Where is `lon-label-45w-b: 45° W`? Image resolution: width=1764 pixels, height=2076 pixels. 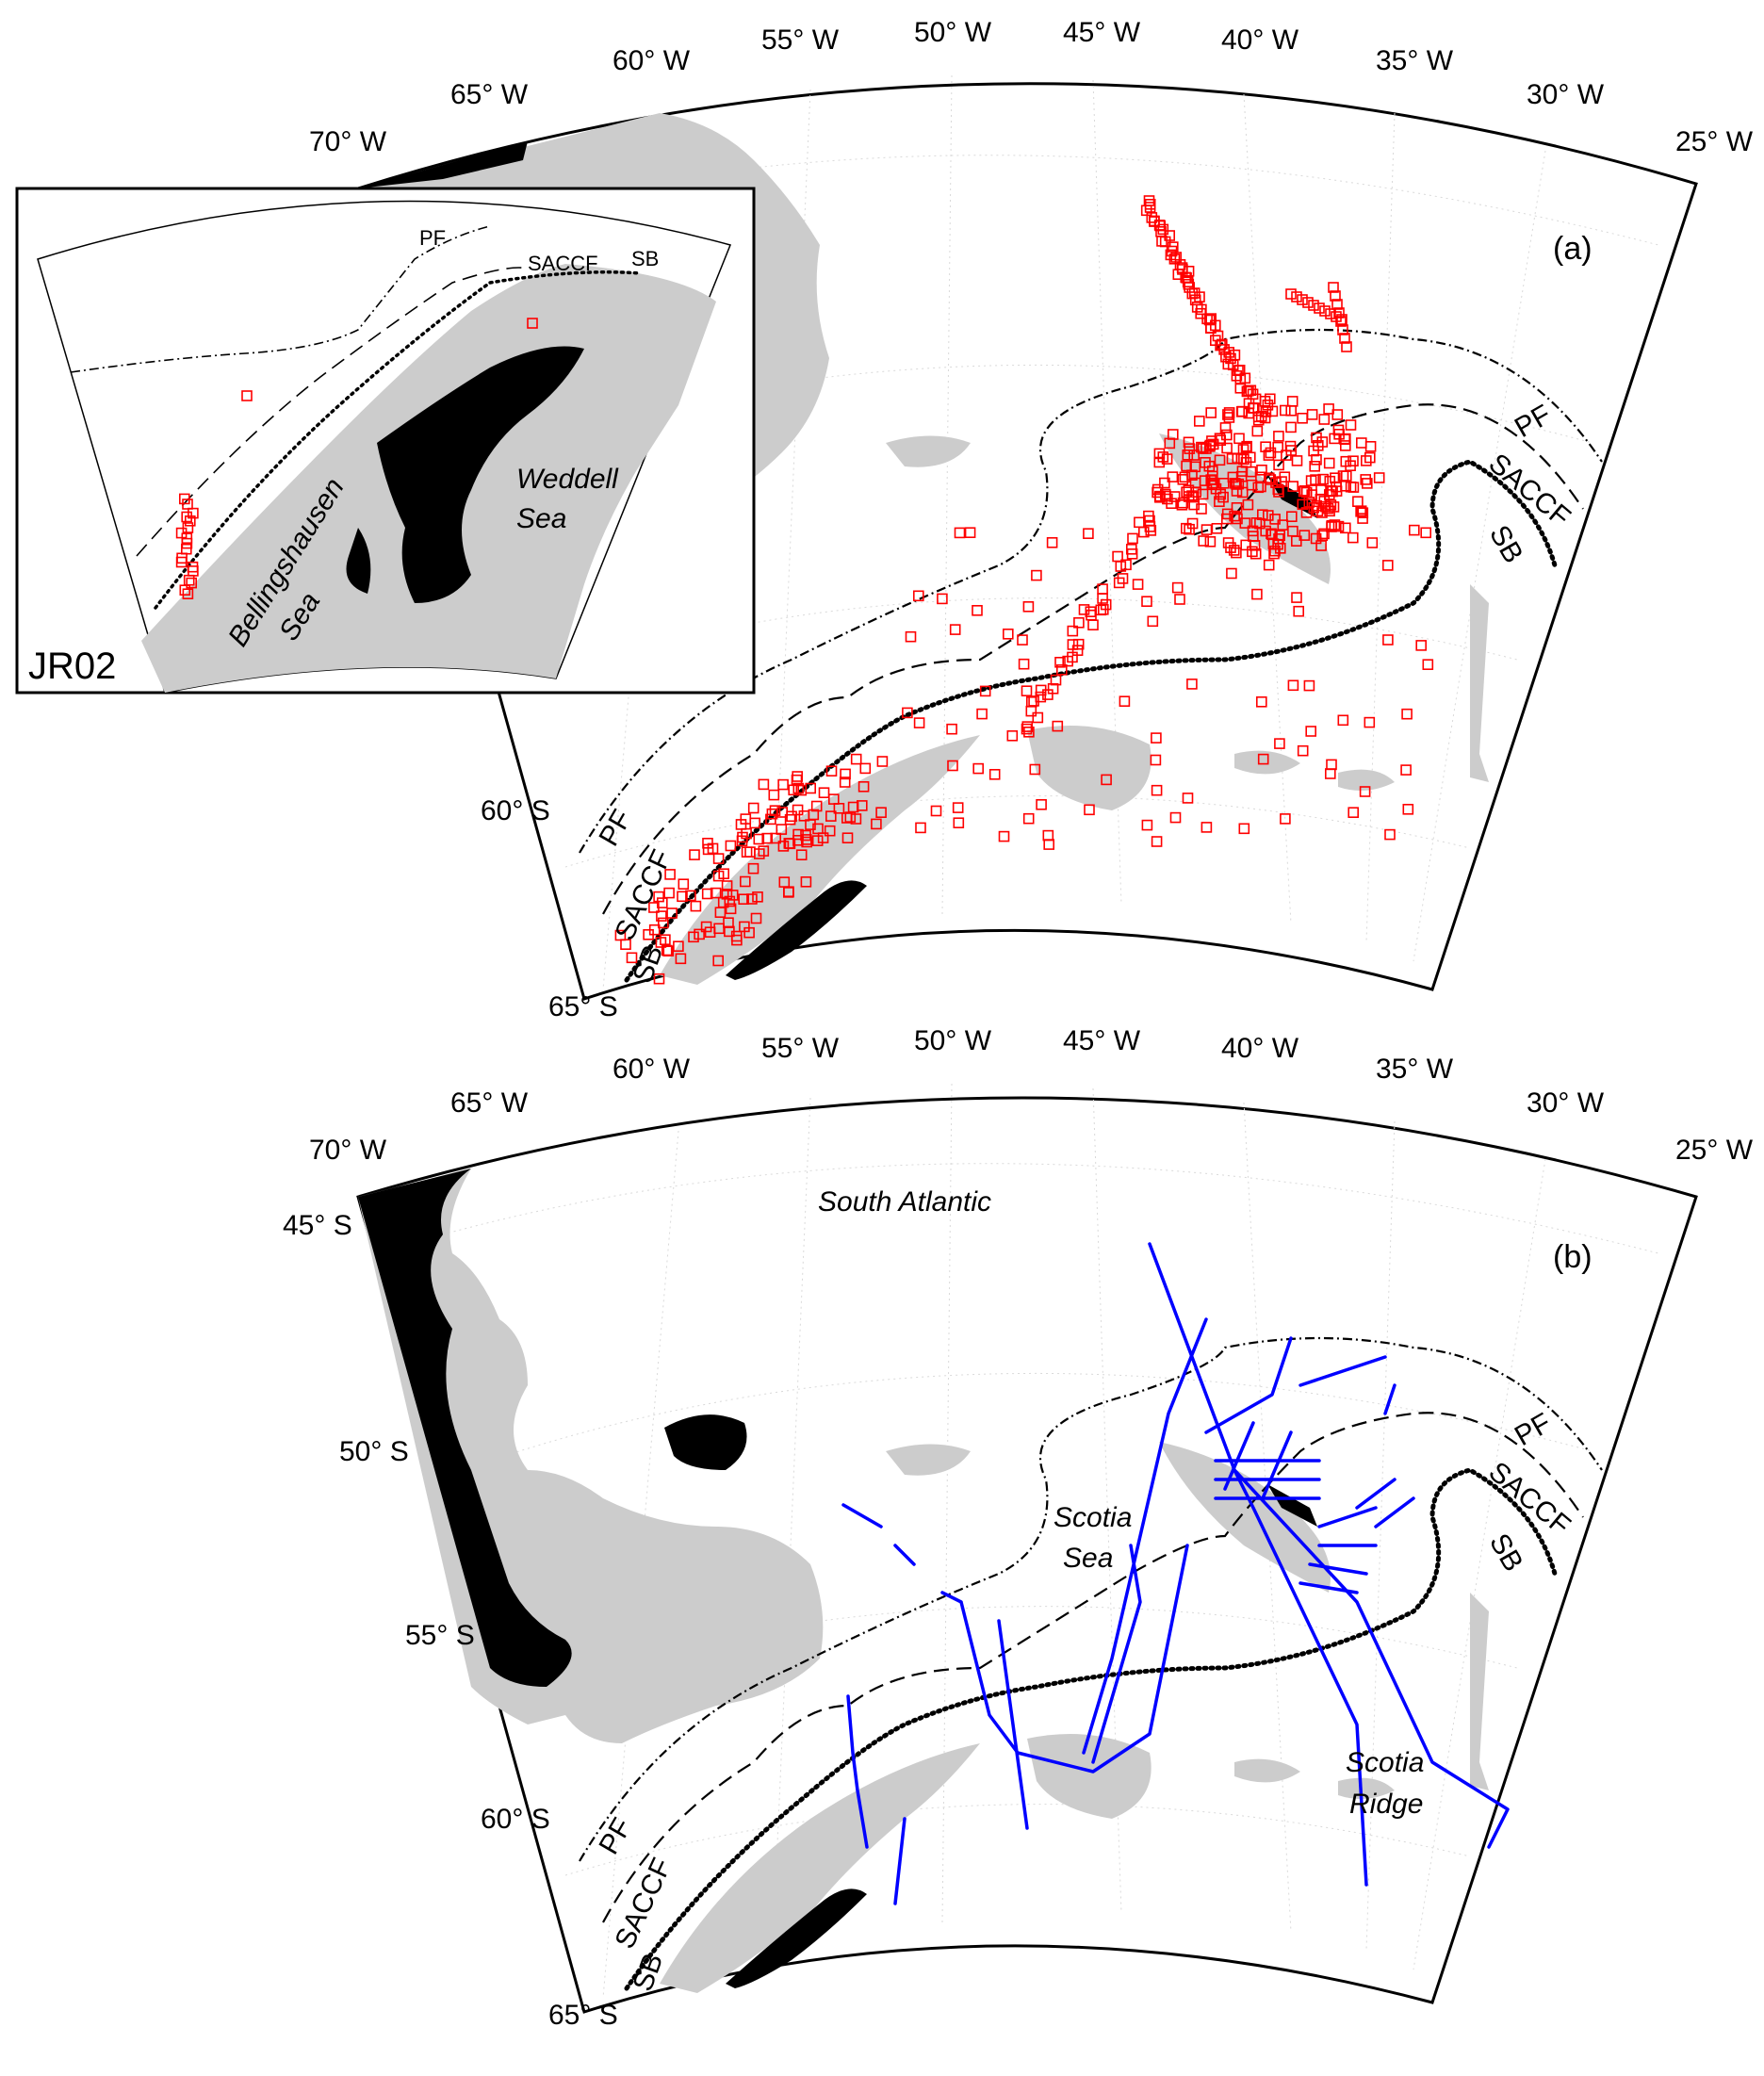 lon-label-45w-b: 45° W is located at coordinates (1102, 1040).